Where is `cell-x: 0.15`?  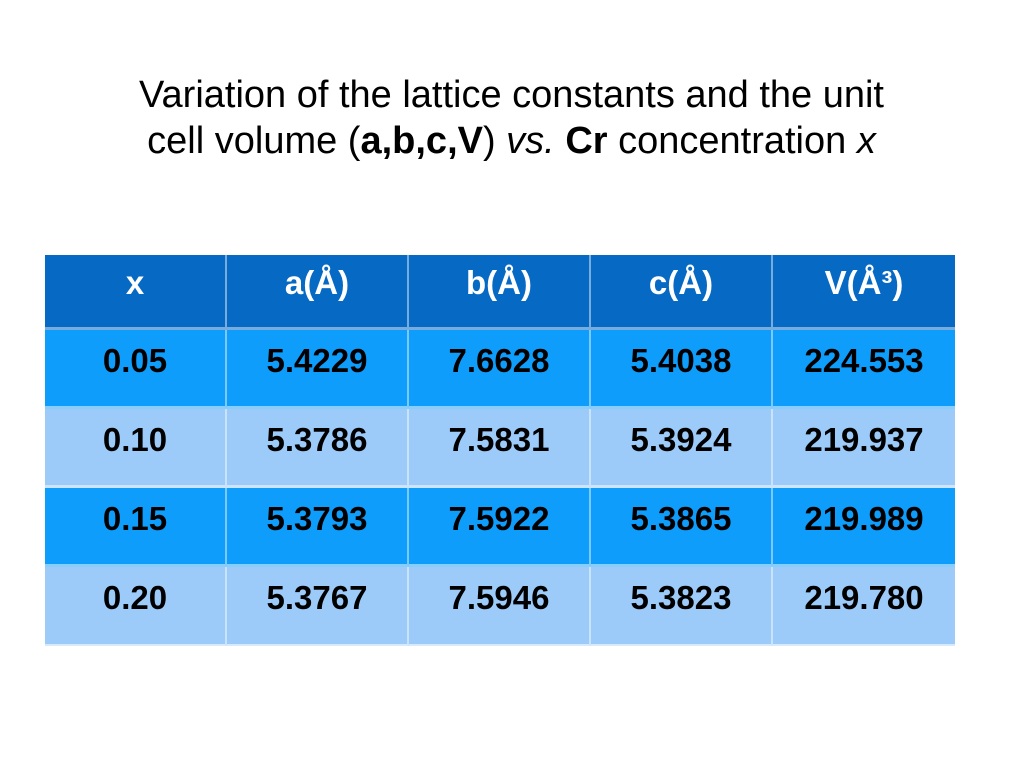 cell-x: 0.15 is located at coordinates (136, 527).